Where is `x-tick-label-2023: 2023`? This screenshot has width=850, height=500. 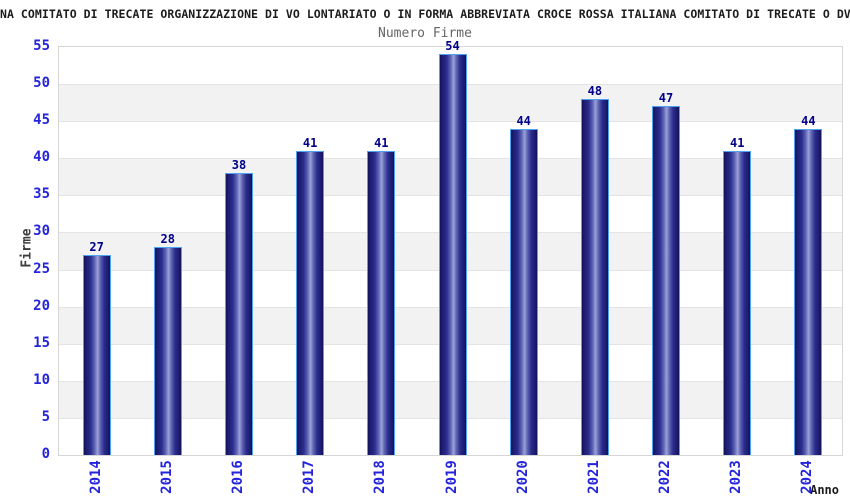
x-tick-label-2023: 2023 is located at coordinates (736, 477).